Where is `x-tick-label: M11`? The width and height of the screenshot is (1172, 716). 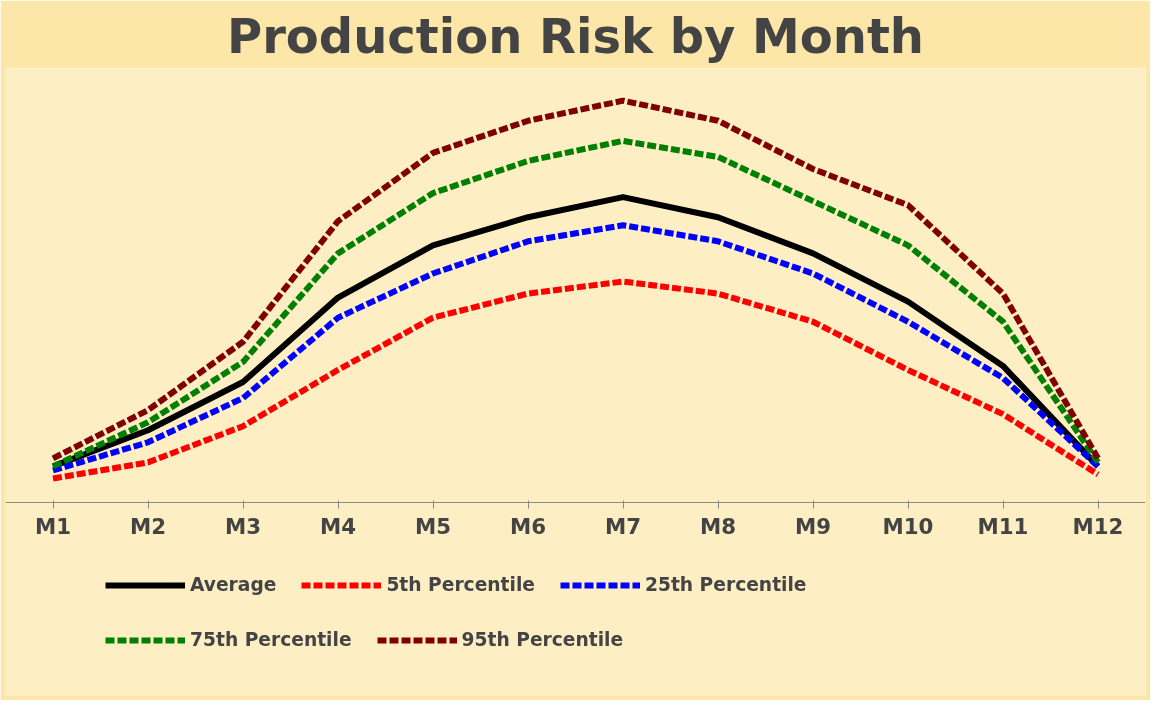
x-tick-label: M11 is located at coordinates (1003, 526).